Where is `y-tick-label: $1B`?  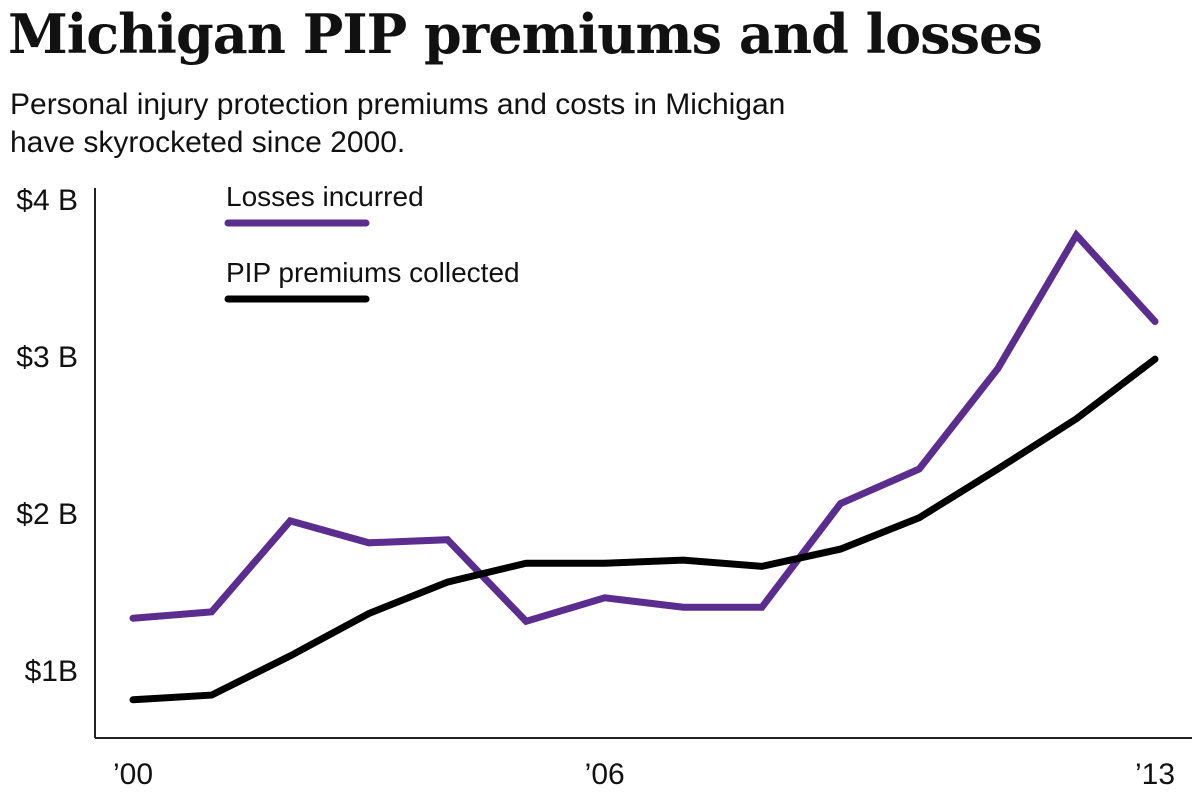 y-tick-label: $1B is located at coordinates (51, 671).